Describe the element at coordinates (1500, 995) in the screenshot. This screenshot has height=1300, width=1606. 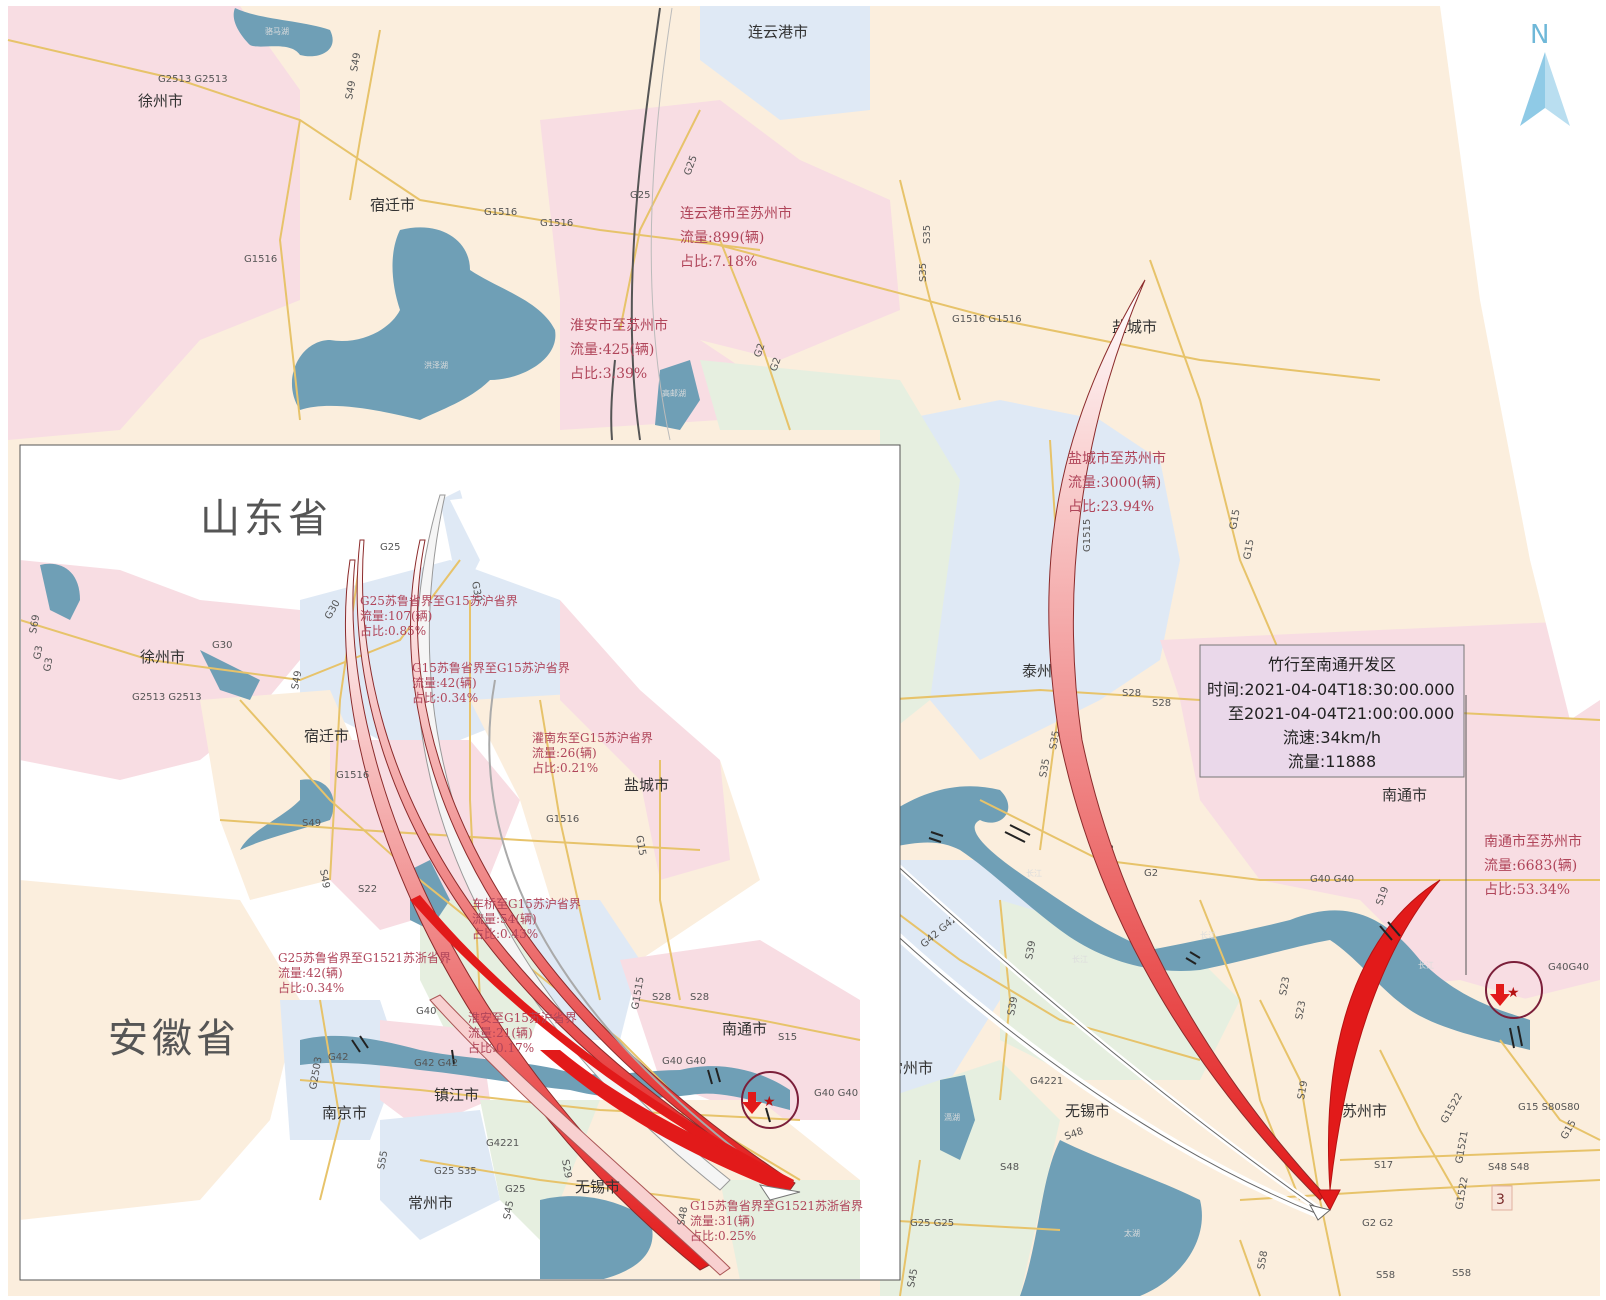
I see `arrow-down-icon` at that location.